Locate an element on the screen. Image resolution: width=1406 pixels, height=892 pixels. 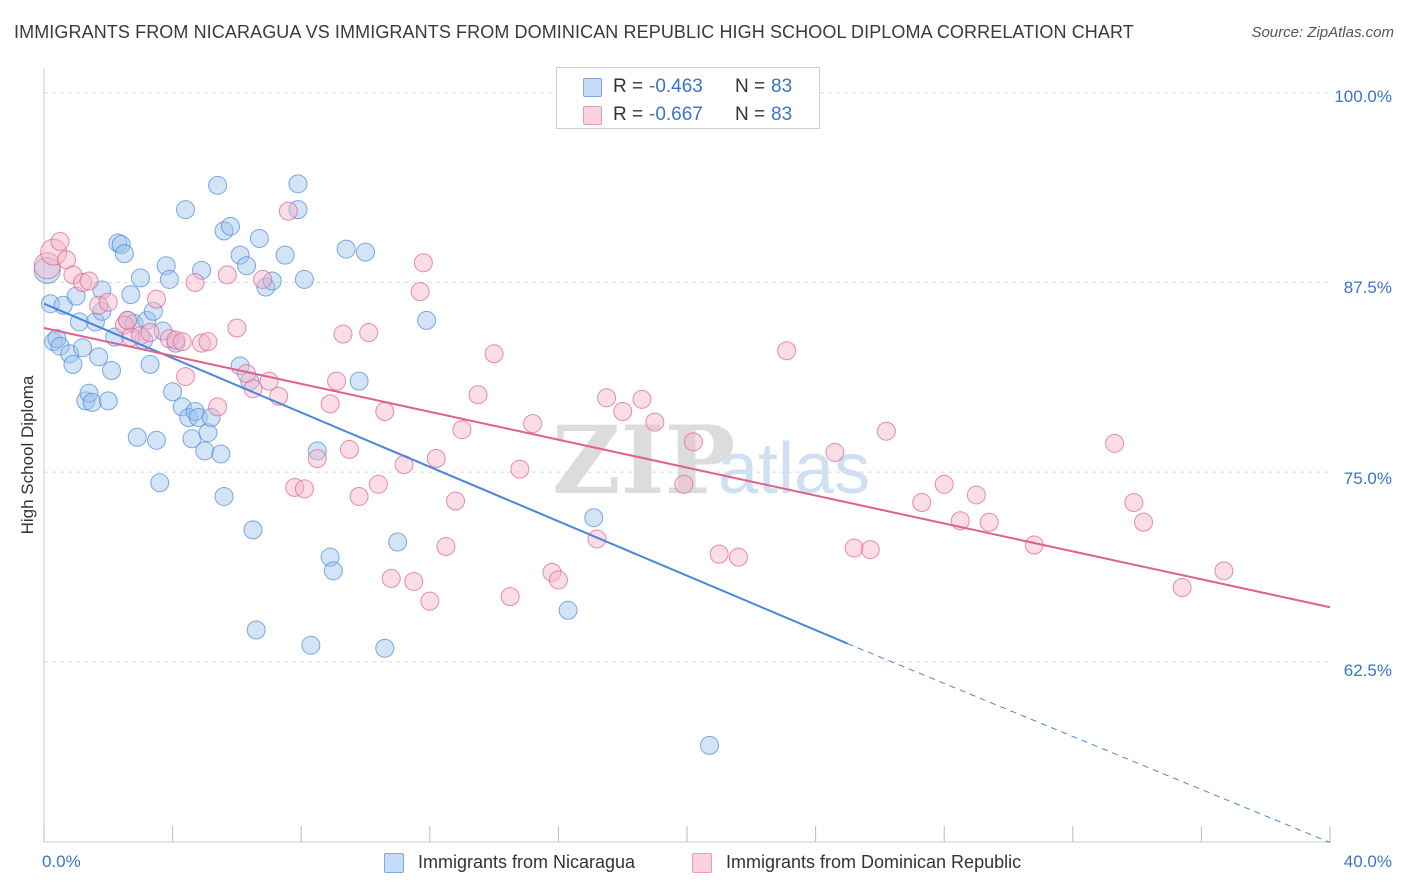
legend-label: Immigrants from Nicaragua is located at coordinates (527, 862).